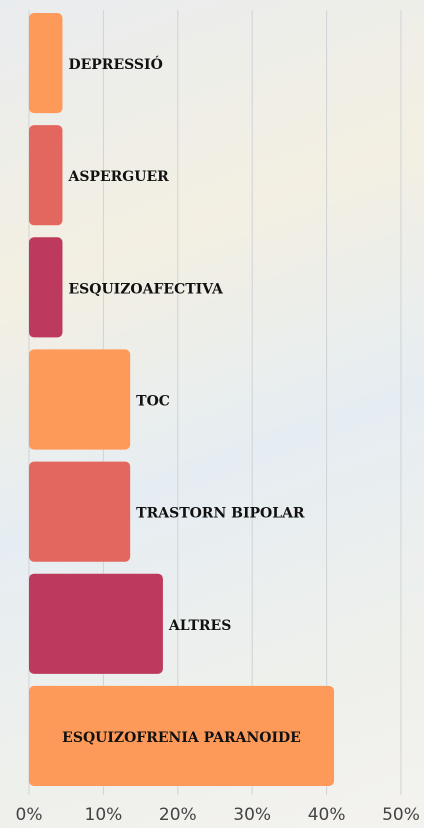  I want to click on x-tick-label: 10%, so click(104, 815).